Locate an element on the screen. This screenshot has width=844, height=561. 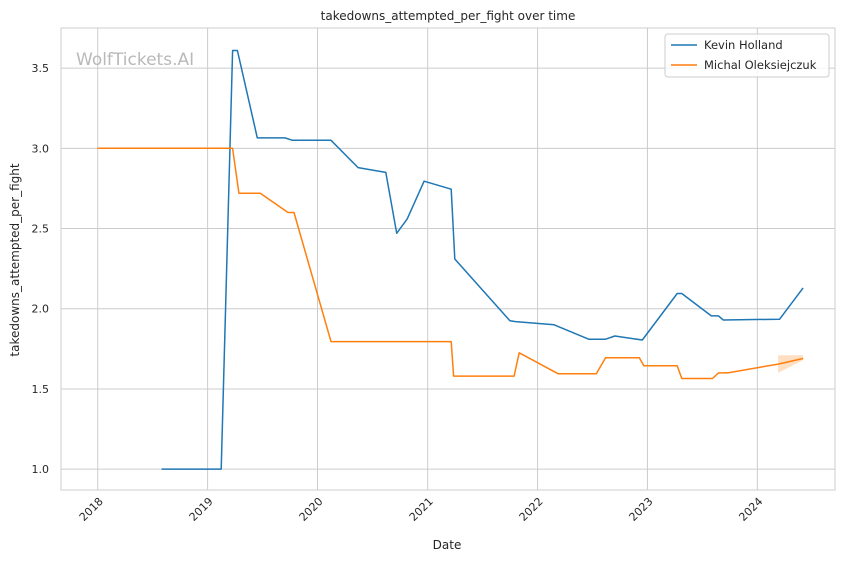
y-tick-label: 2.5 is located at coordinates (41, 229).